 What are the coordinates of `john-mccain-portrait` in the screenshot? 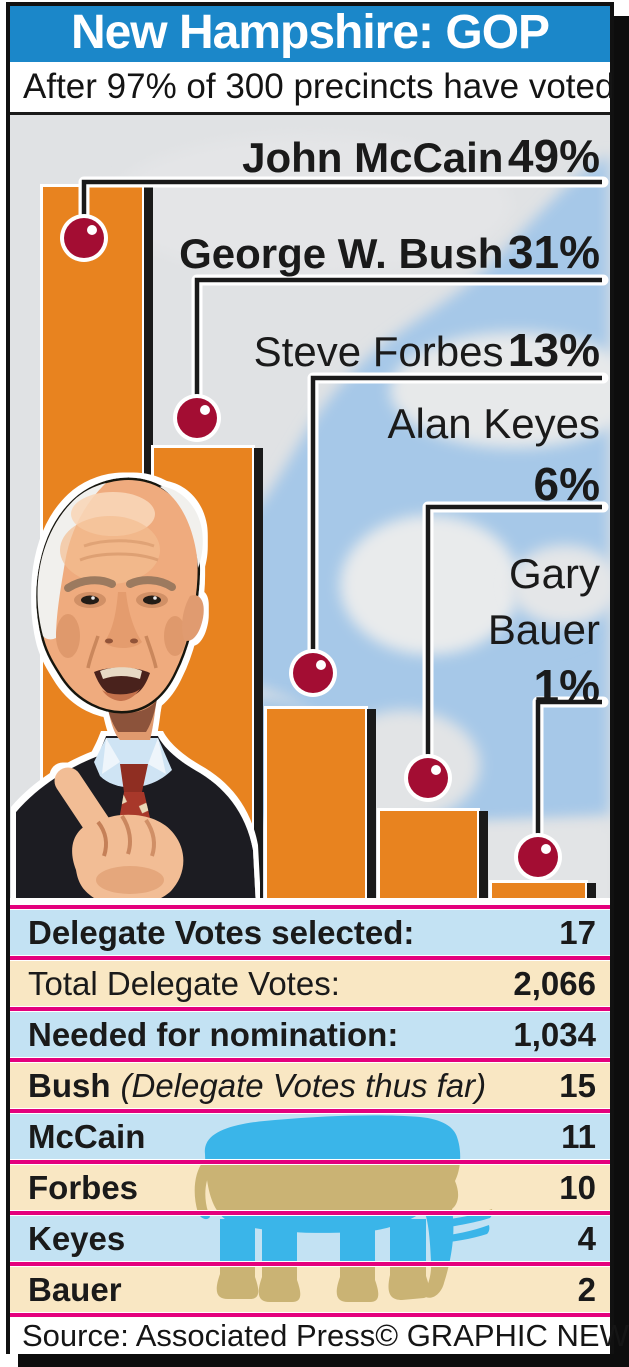 It's located at (136, 690).